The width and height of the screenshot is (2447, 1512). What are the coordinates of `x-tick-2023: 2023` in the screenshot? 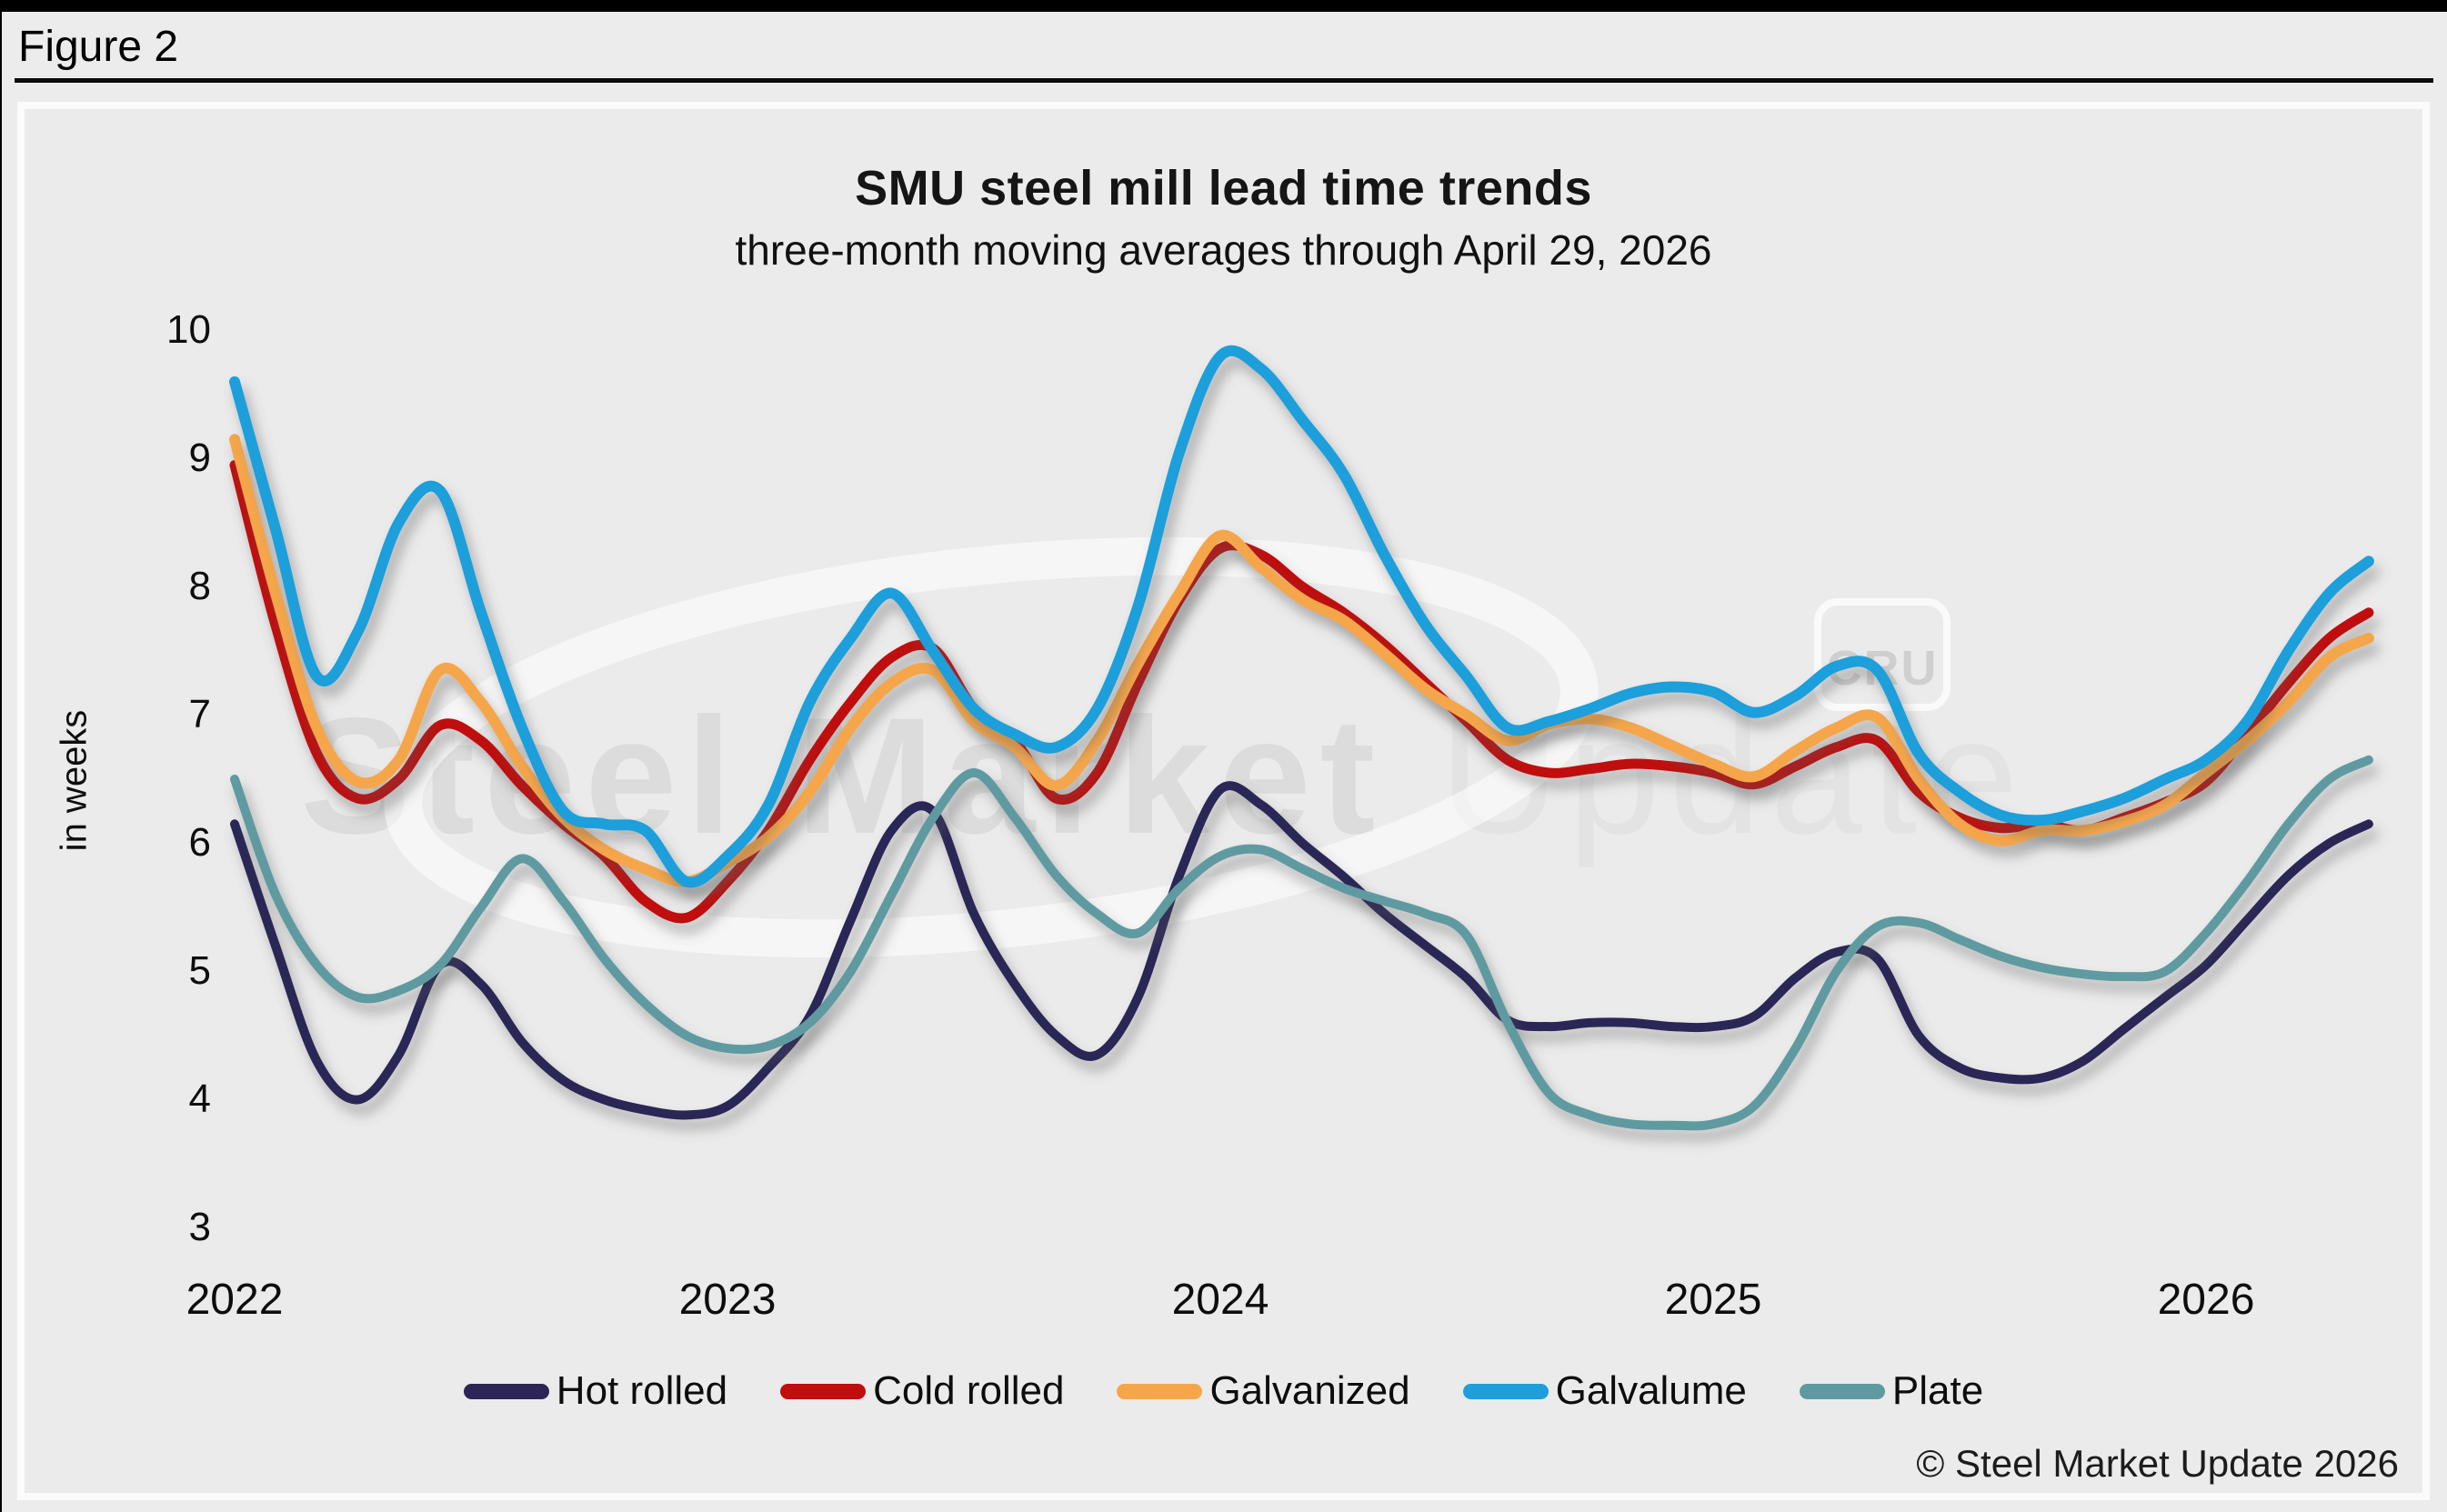 It's located at (727, 1300).